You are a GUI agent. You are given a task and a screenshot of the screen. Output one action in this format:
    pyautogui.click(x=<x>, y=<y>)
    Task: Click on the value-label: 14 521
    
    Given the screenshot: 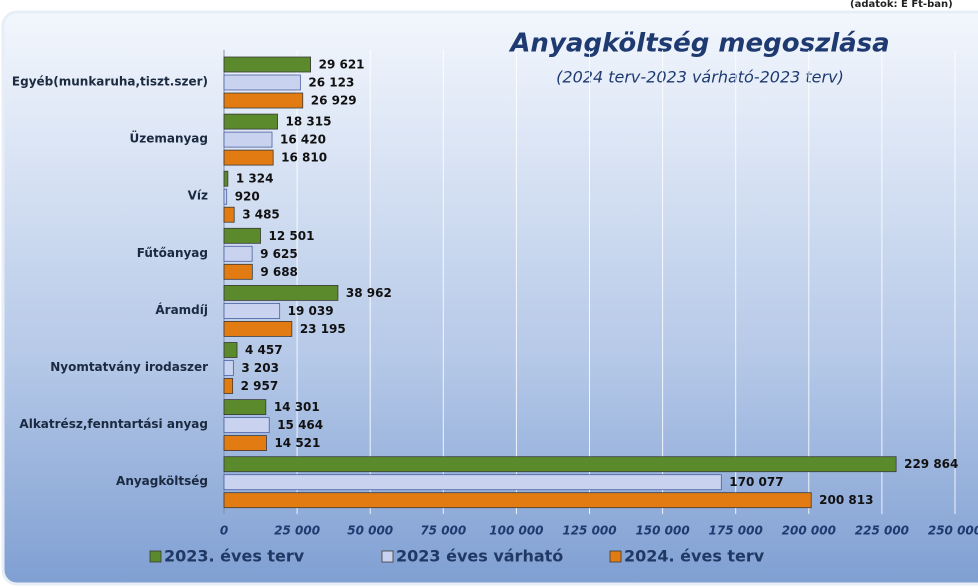 What is the action you would take?
    pyautogui.click(x=297, y=443)
    